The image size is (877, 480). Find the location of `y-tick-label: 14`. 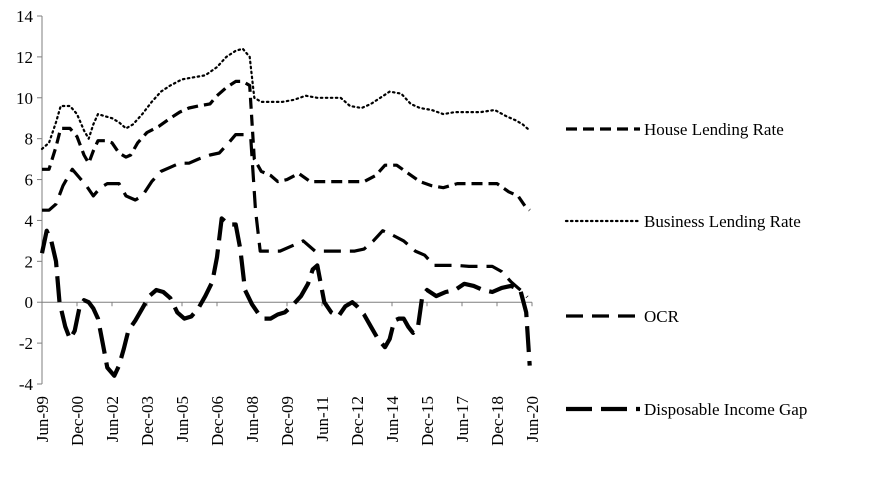

y-tick-label: 14 is located at coordinates (25, 16).